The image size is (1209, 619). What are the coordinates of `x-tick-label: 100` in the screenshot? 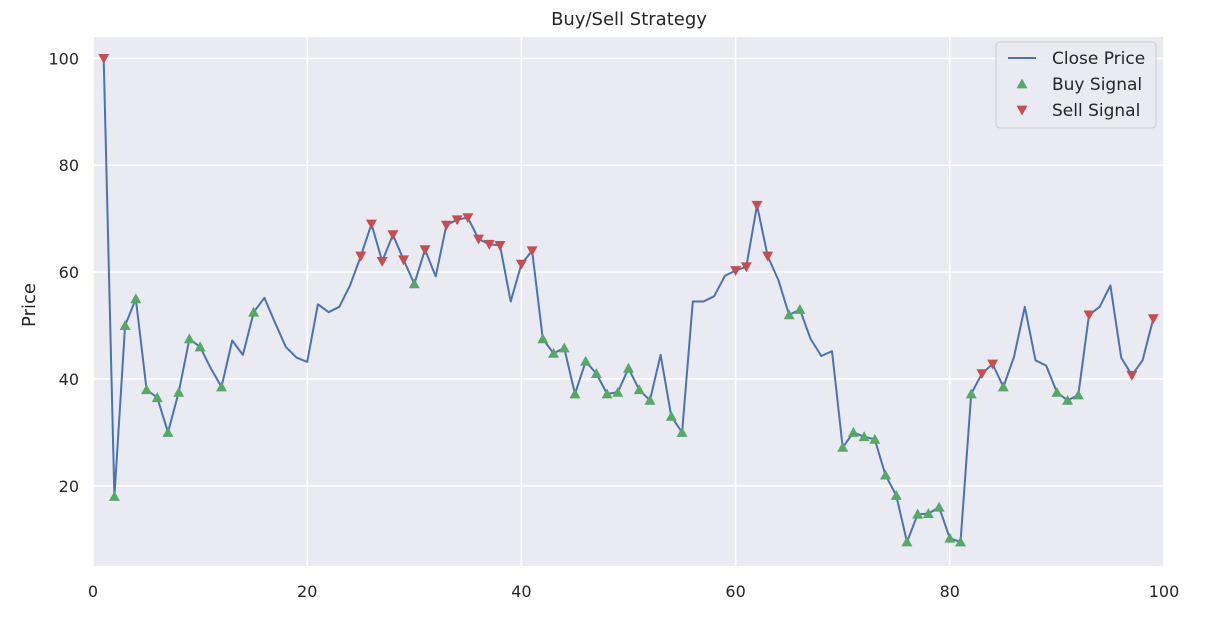 It's located at (1164, 591).